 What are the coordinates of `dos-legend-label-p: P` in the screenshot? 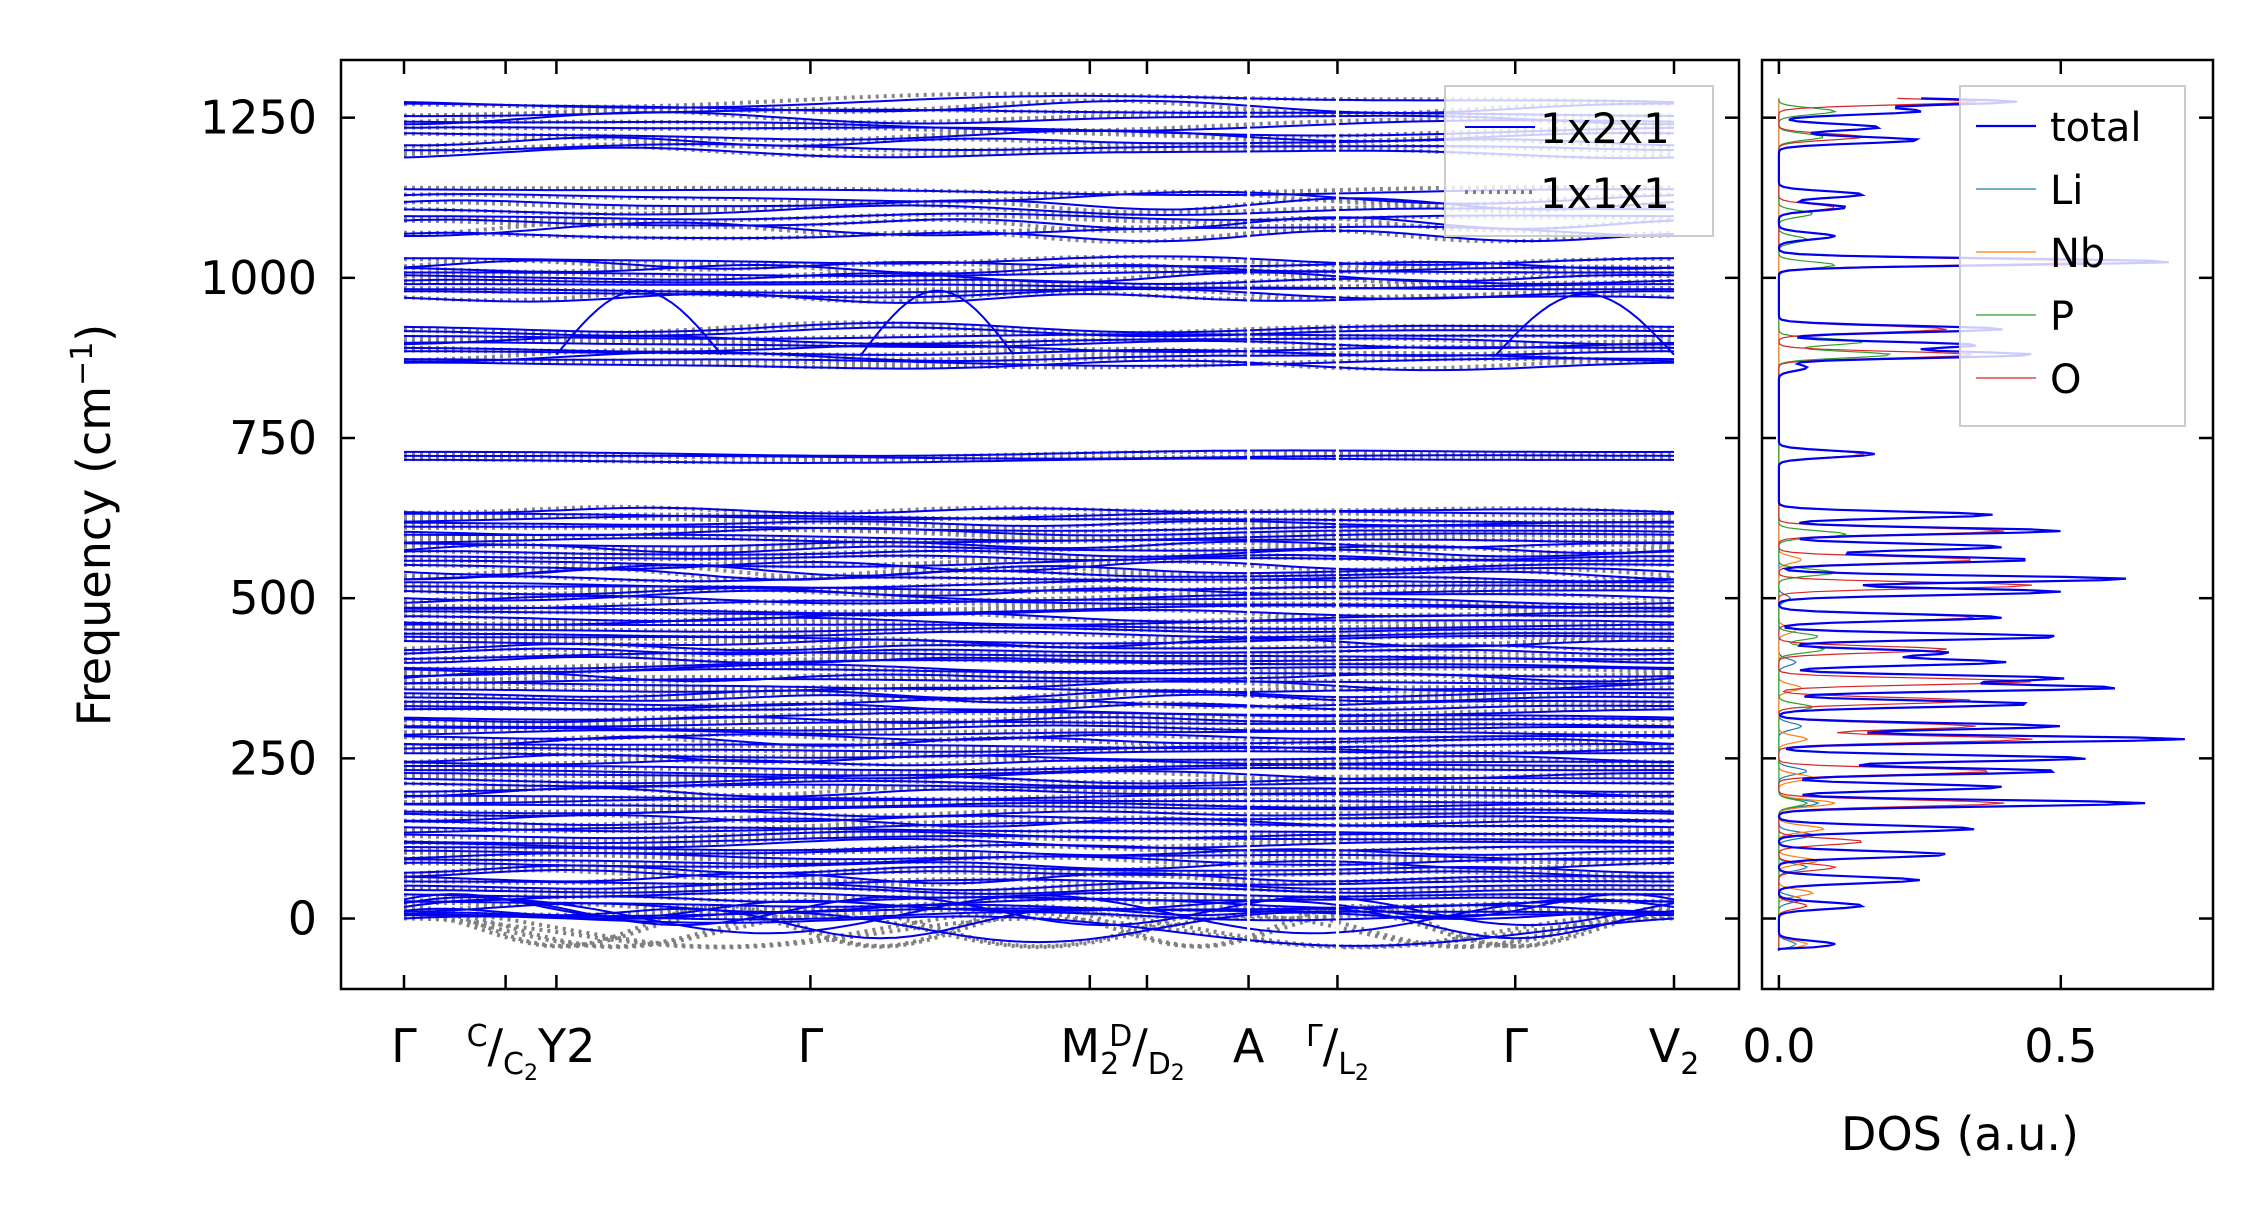 It's located at (2062, 317).